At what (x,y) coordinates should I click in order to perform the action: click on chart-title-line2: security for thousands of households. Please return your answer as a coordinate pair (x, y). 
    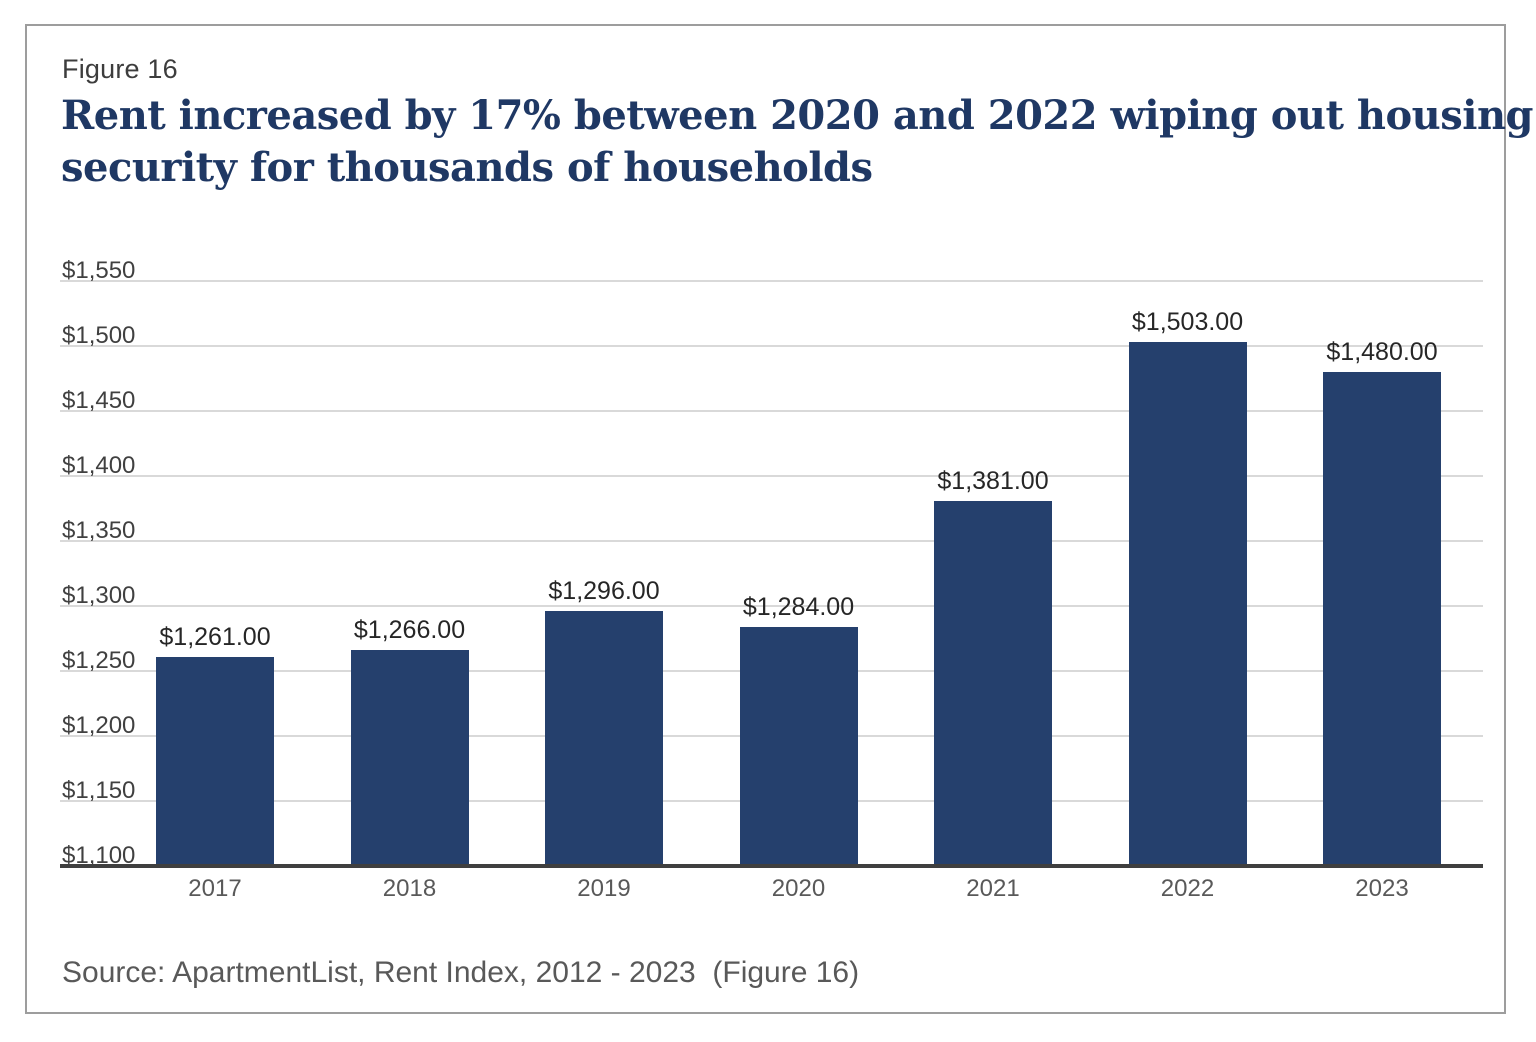
    Looking at the image, I should click on (467, 167).